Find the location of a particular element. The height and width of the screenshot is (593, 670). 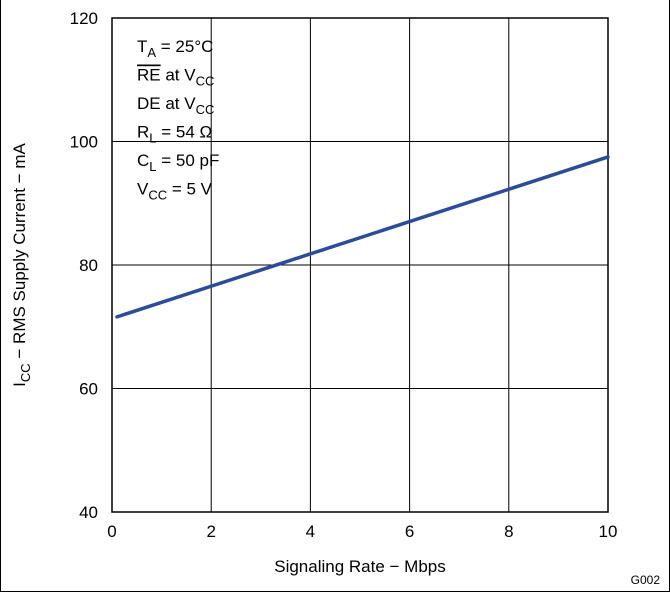

x-axis-label: Signaling Rate − Mbps is located at coordinates (360, 566).